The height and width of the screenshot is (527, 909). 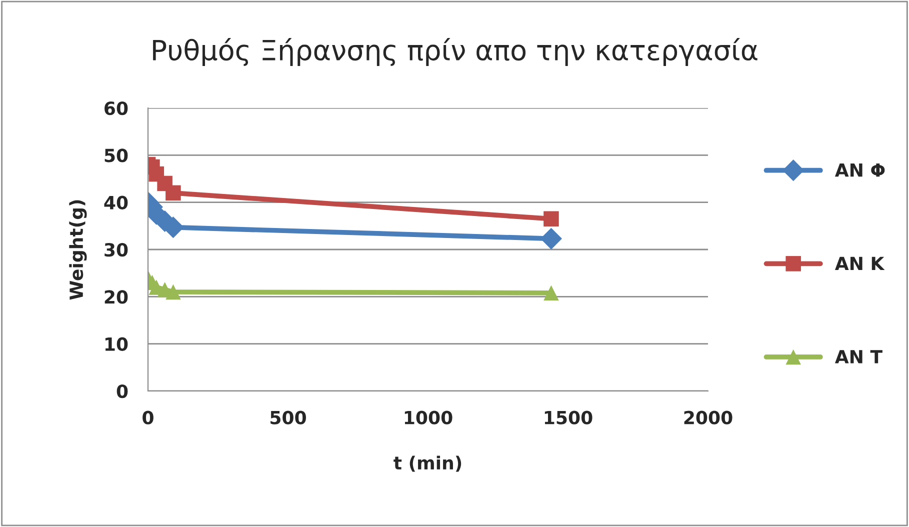 I want to click on legend-label: AN T, so click(x=858, y=357).